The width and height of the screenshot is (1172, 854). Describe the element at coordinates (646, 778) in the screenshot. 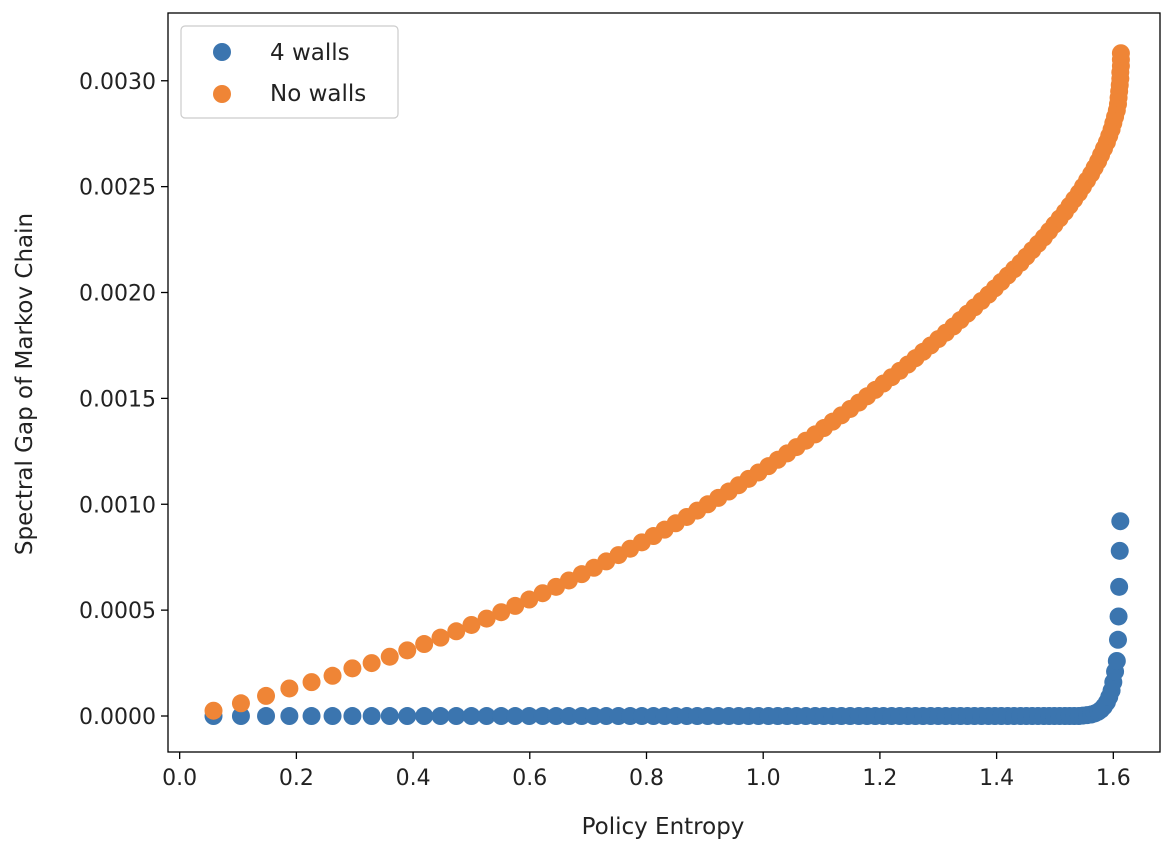

I see `x-tick-label: 0.8` at that location.